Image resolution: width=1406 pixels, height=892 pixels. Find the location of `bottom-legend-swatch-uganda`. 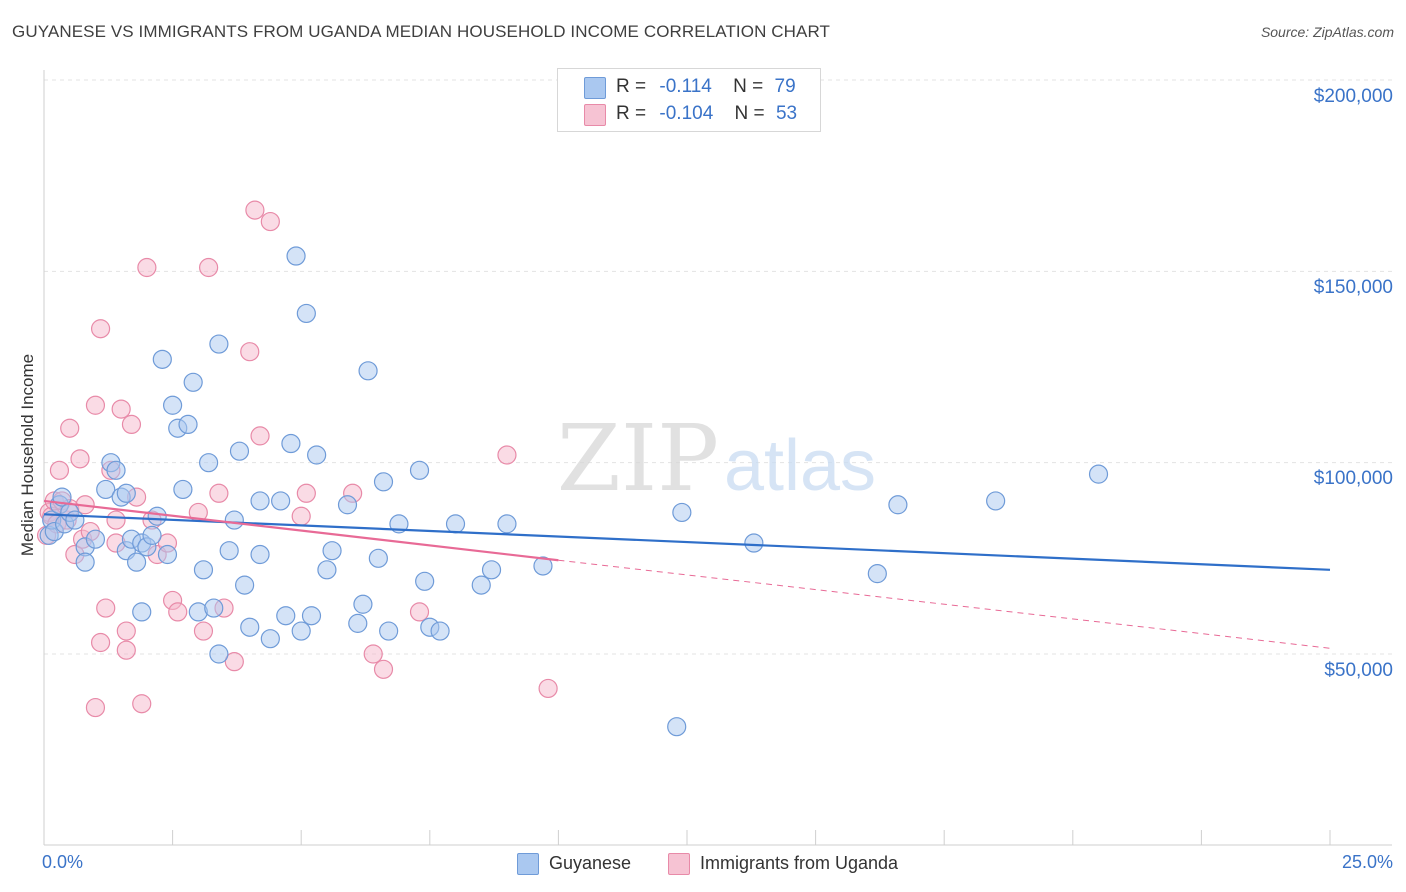

bottom-legend-swatch-uganda is located at coordinates (679, 864).